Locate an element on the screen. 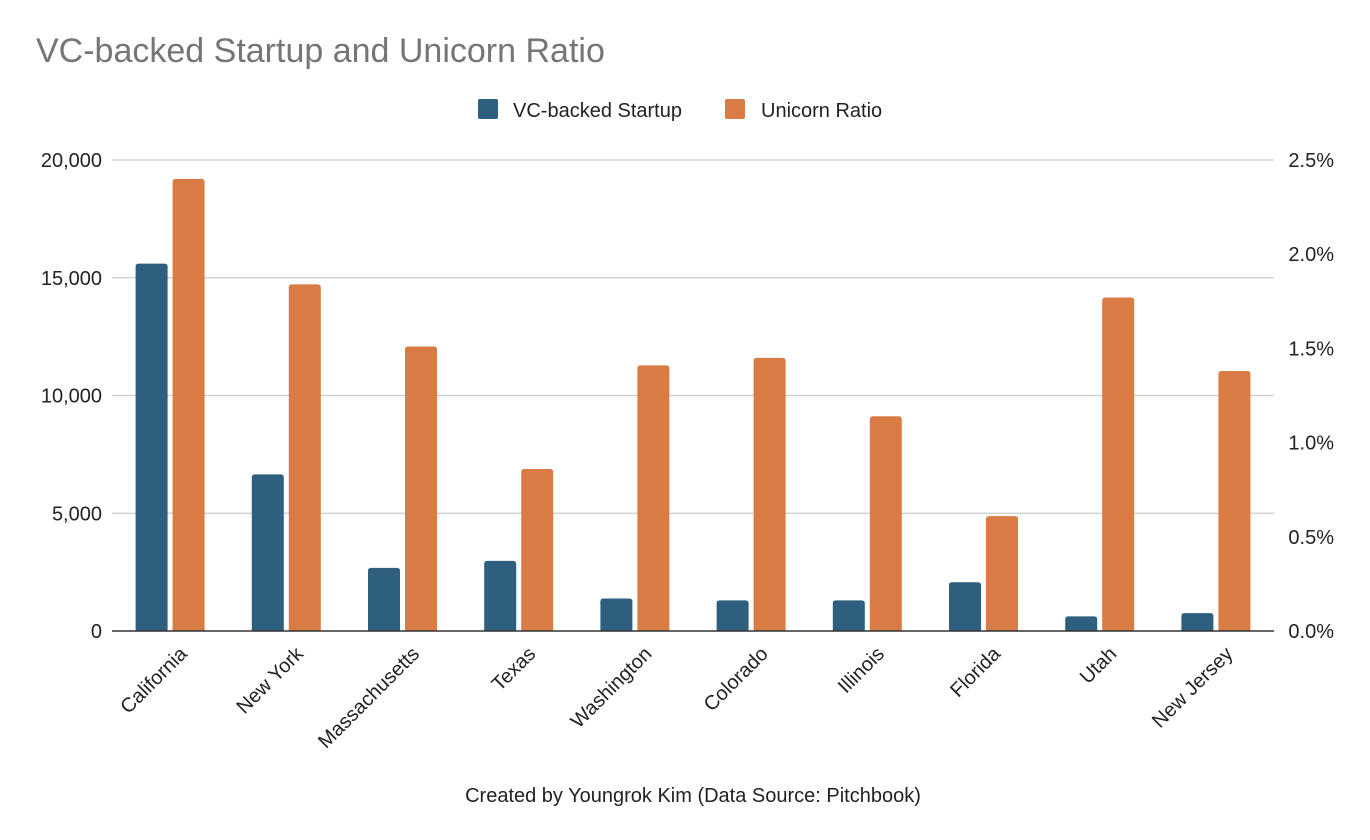 The width and height of the screenshot is (1370, 840). bar-unicorn-ratio-new-york is located at coordinates (304, 457).